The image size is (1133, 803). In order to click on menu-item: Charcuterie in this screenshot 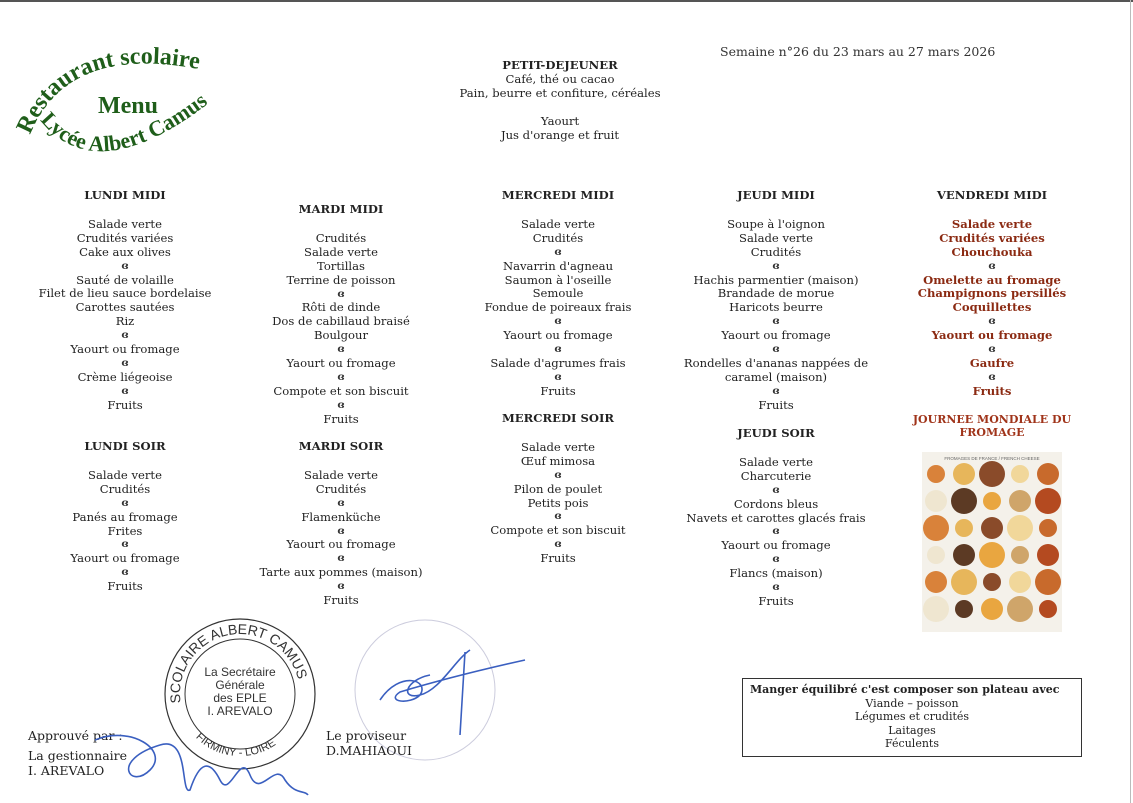, I will do `click(776, 475)`.